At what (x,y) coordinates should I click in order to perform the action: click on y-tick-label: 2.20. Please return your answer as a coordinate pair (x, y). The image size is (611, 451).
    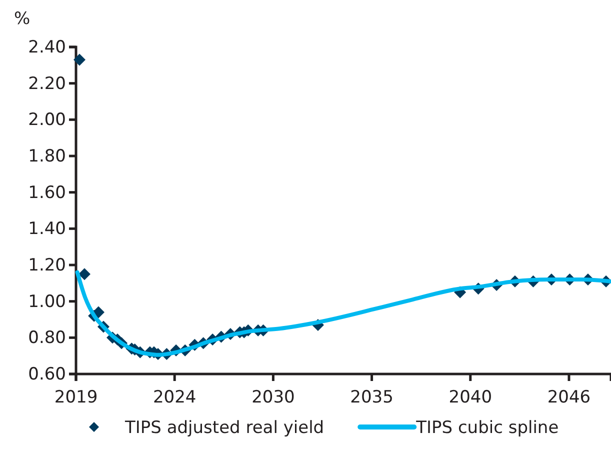
    Looking at the image, I should click on (47, 84).